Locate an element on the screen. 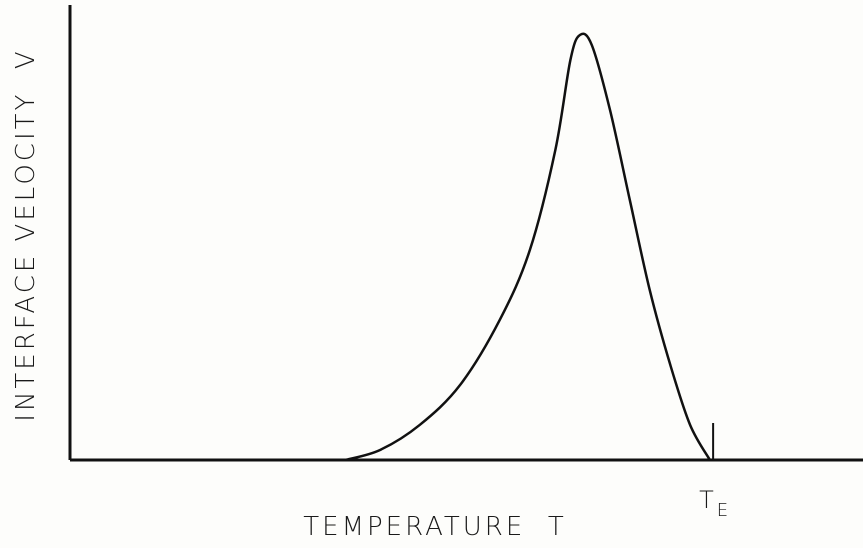 The image size is (863, 548). x-axis-label: TEMPERATURE T is located at coordinates (434, 527).